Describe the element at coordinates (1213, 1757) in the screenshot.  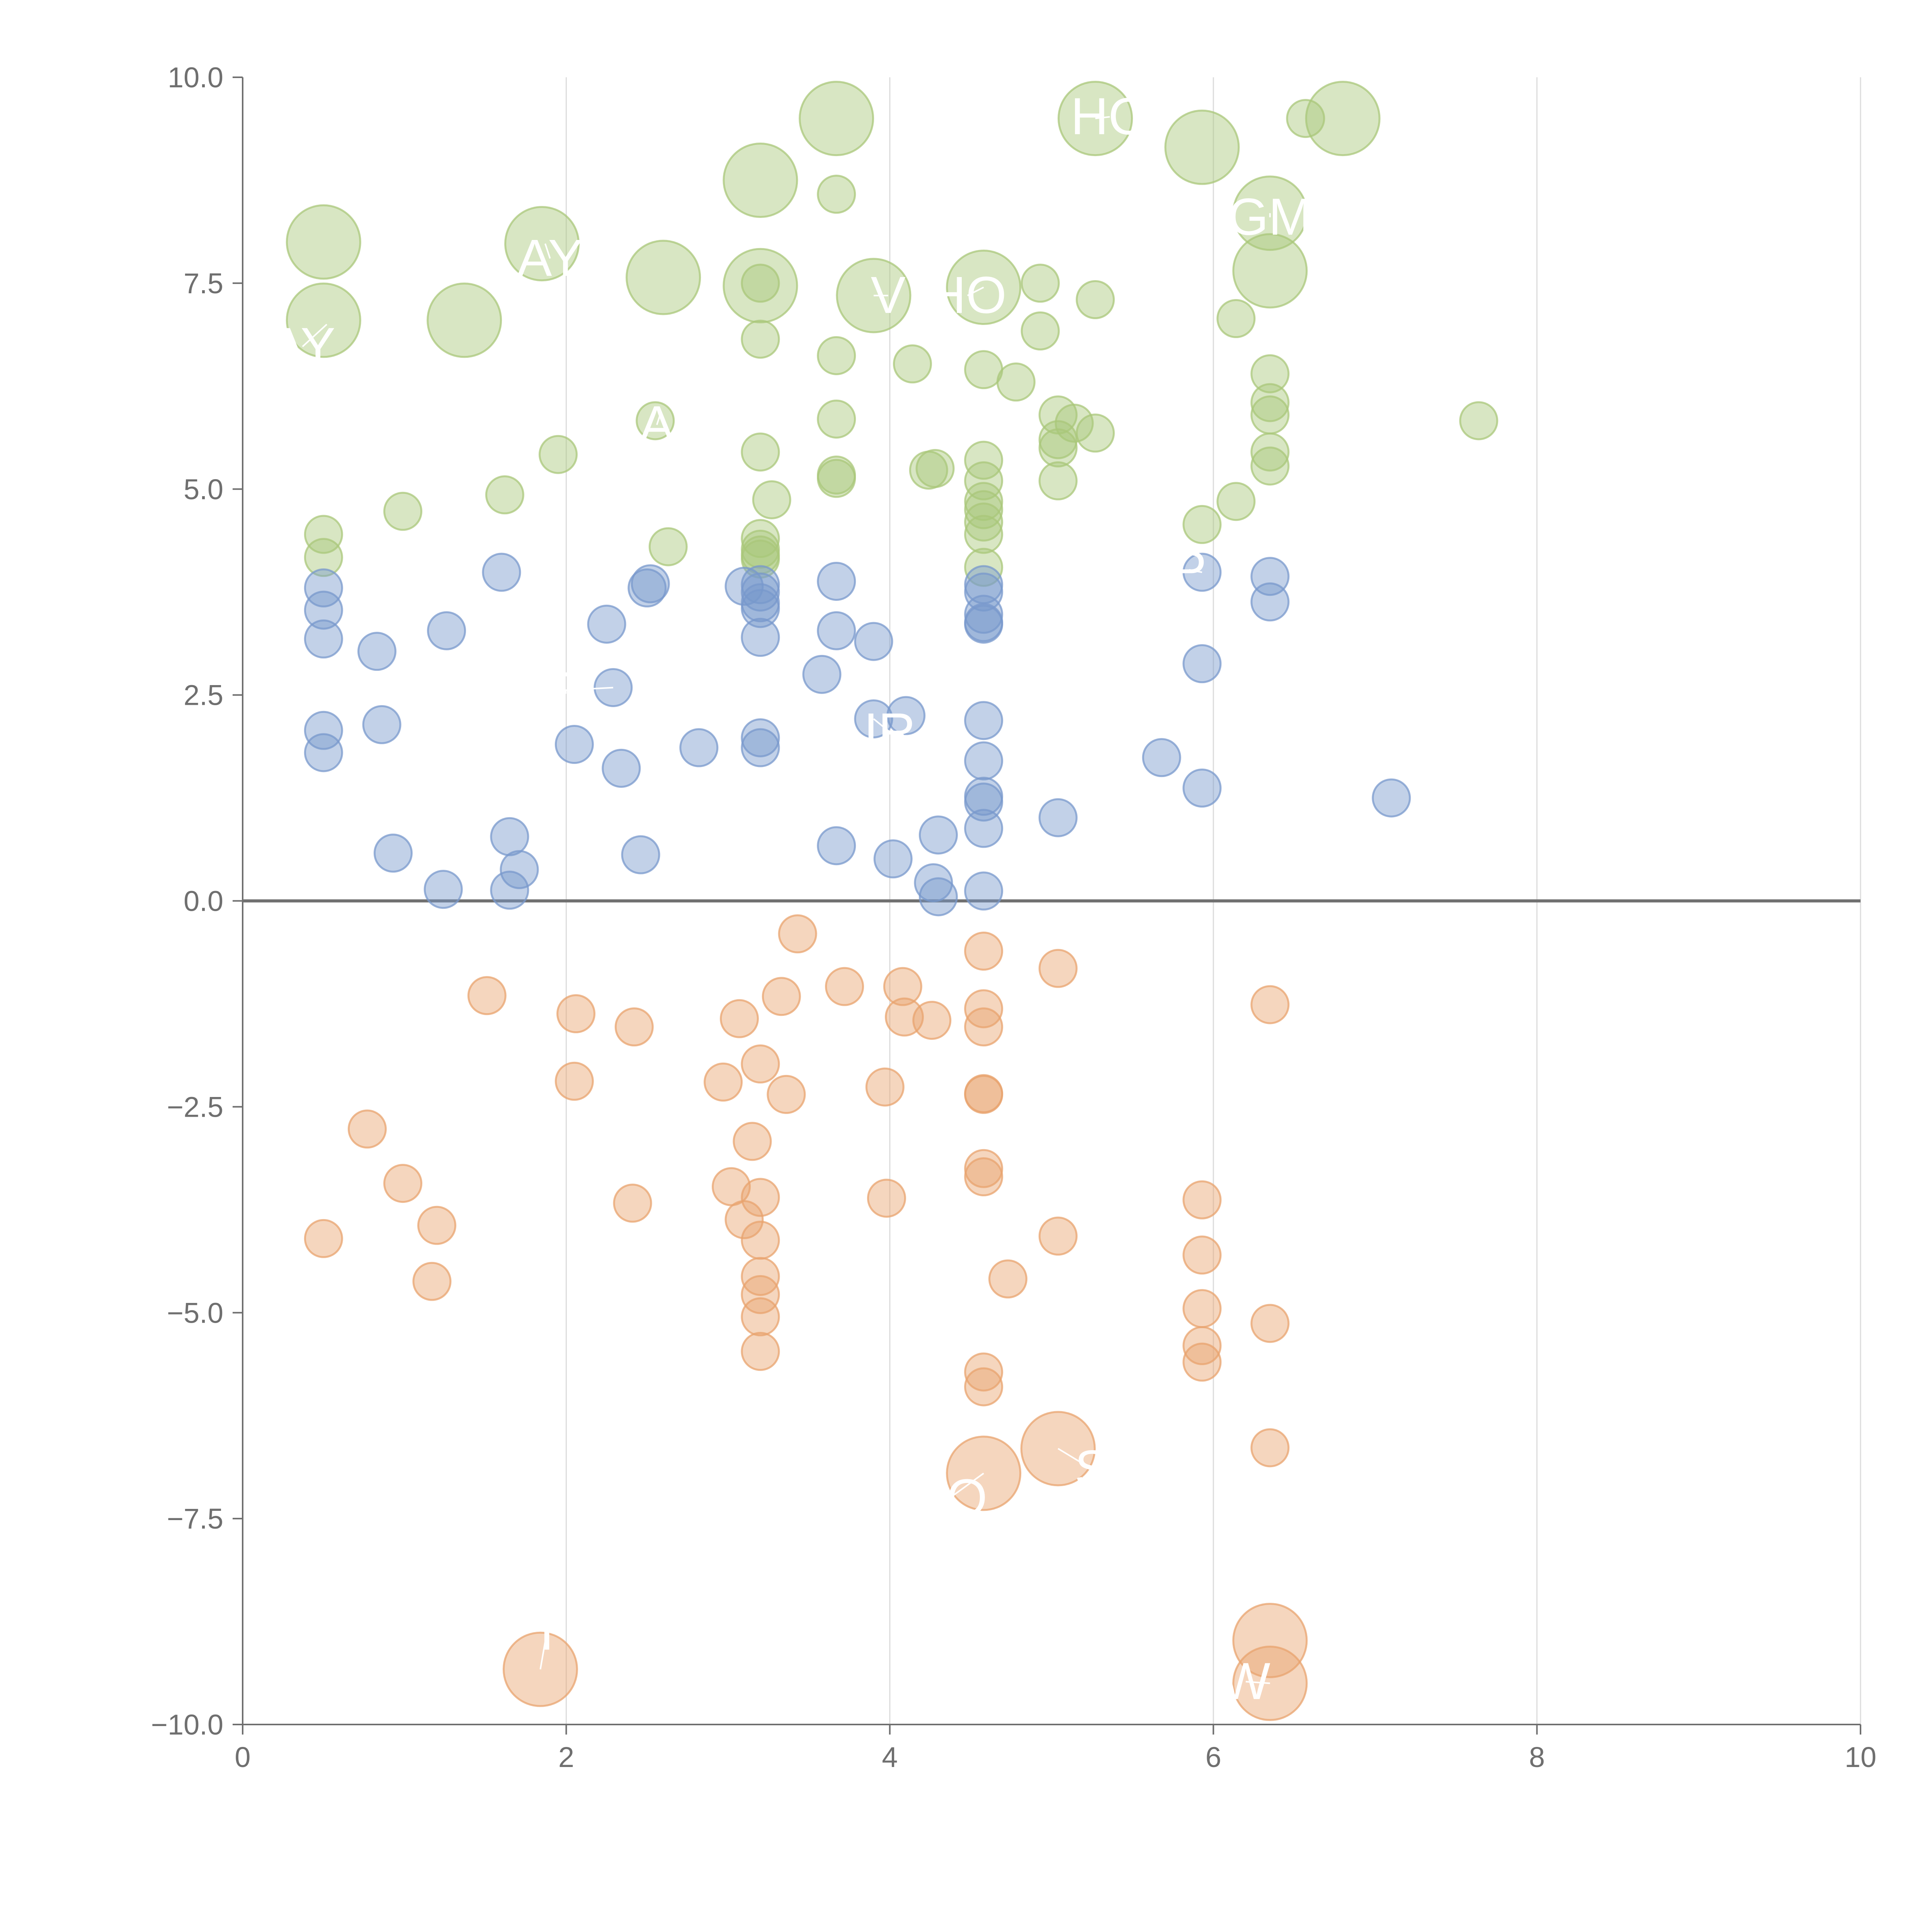
I see `x-tick-label: 6` at that location.